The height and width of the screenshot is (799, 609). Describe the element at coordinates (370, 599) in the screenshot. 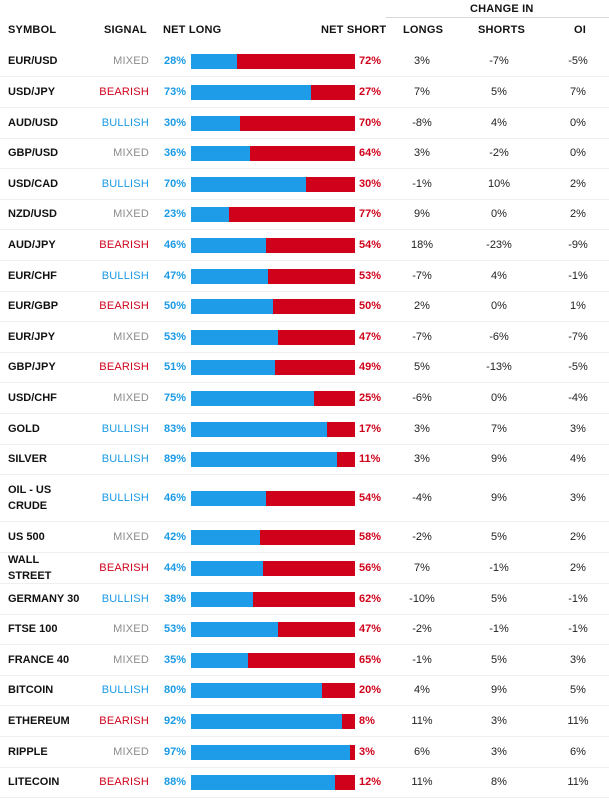

I see `net-short-value: 62%` at that location.